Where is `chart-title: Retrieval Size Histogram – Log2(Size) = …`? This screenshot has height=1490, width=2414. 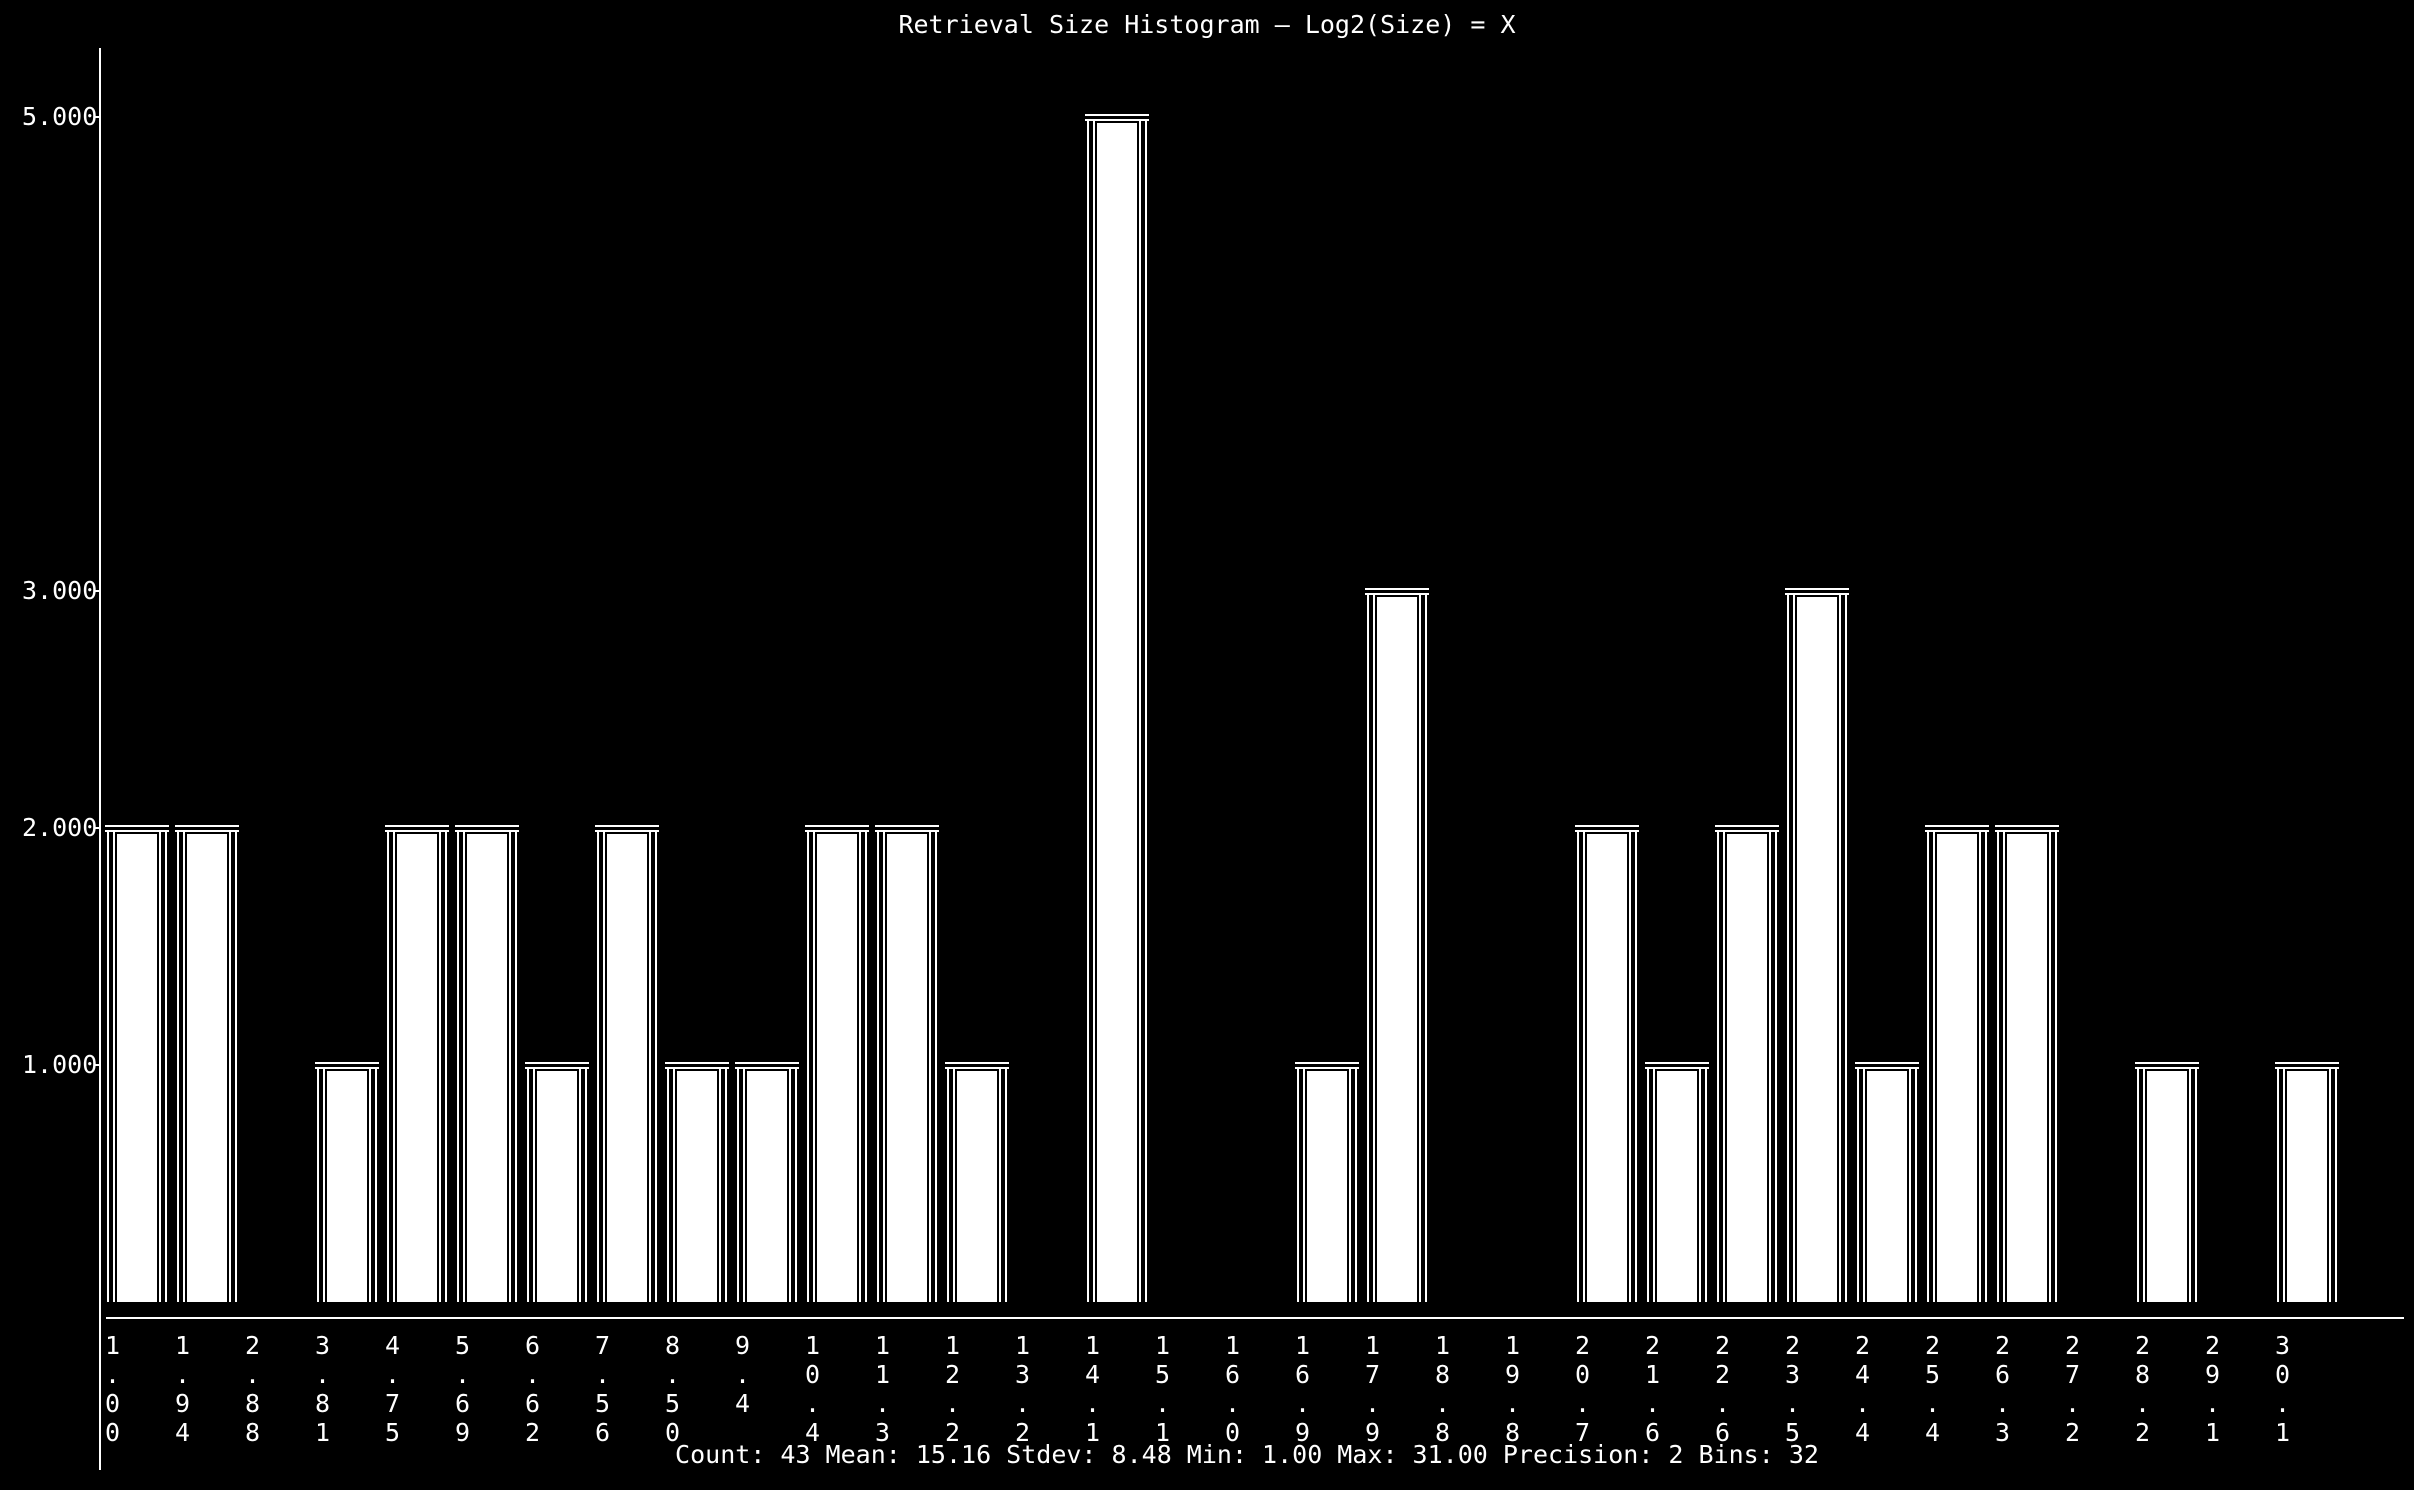 chart-title: Retrieval Size Histogram – Log2(Size) = … is located at coordinates (1207, 24).